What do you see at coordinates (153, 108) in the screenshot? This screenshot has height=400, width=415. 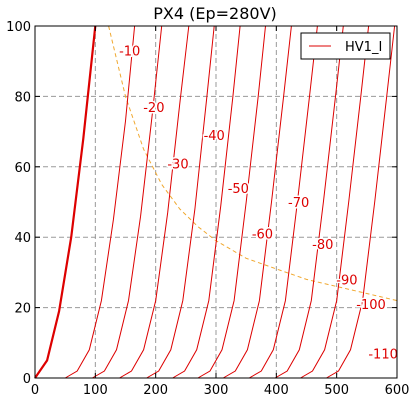 I see `curve-label: -20` at bounding box center [153, 108].